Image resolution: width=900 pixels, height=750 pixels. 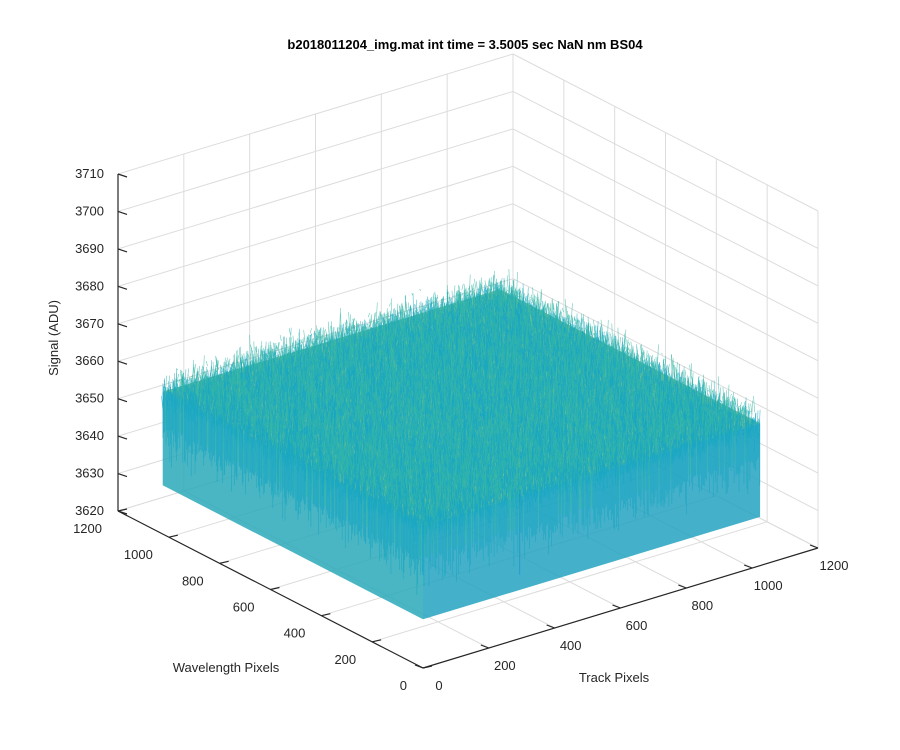 What do you see at coordinates (438, 685) in the screenshot?
I see `x-tick-label: 0` at bounding box center [438, 685].